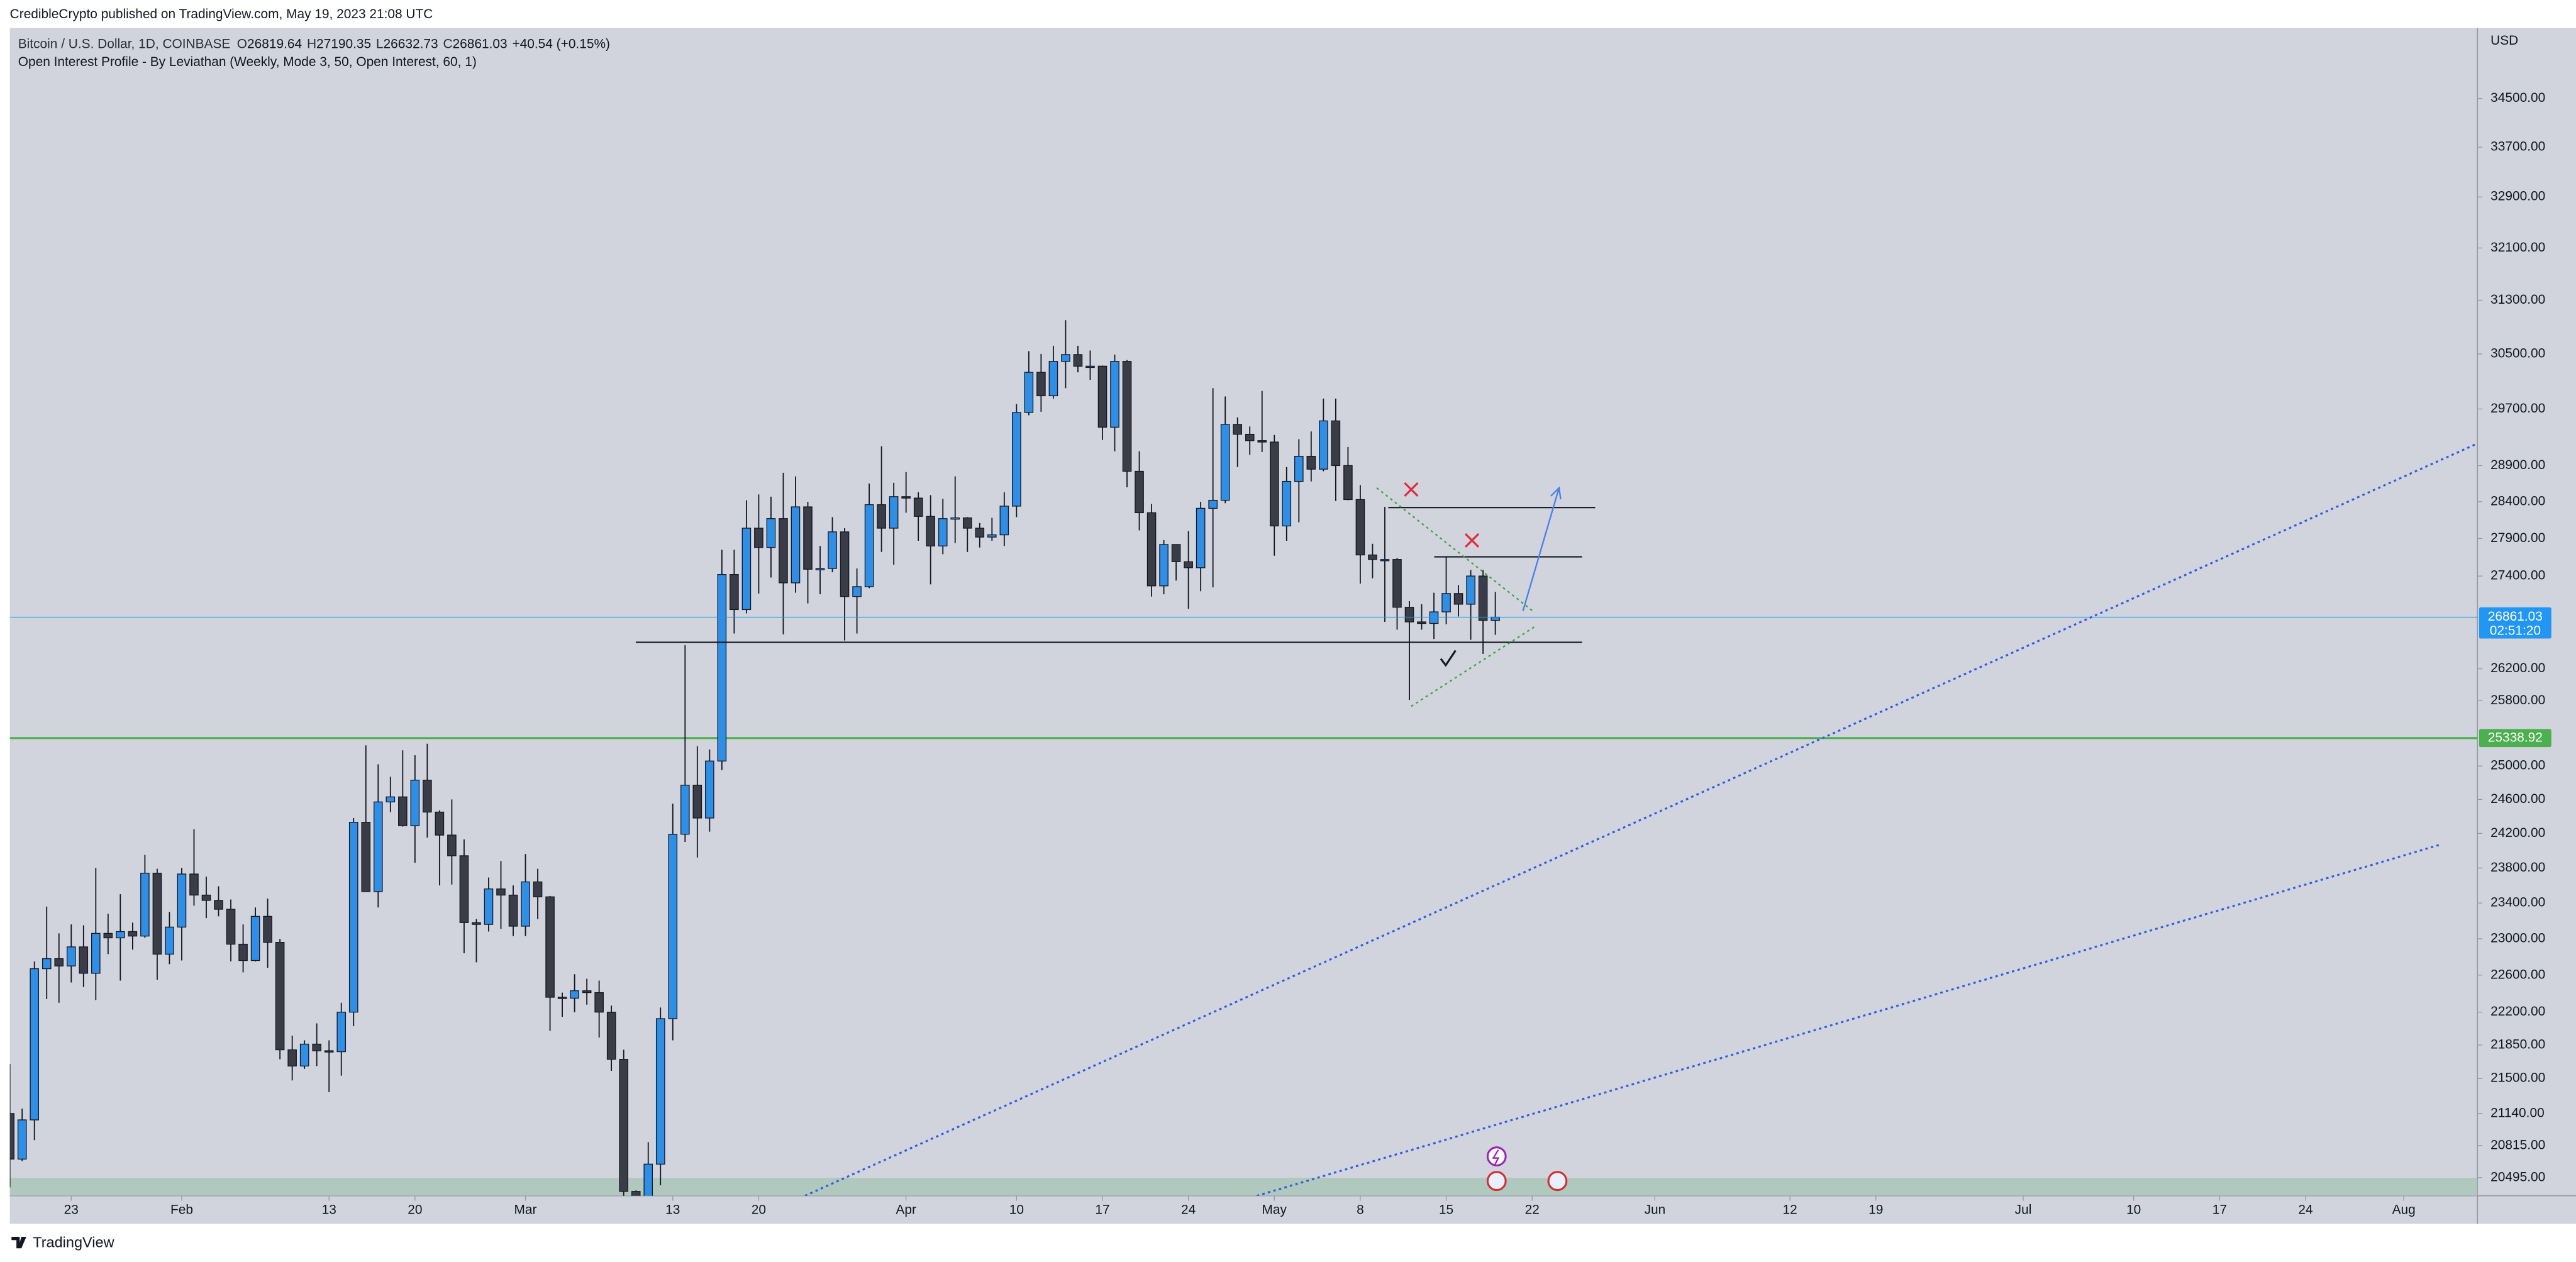 Image resolution: width=2576 pixels, height=1262 pixels. What do you see at coordinates (1411, 489) in the screenshot?
I see `cross-mark` at bounding box center [1411, 489].